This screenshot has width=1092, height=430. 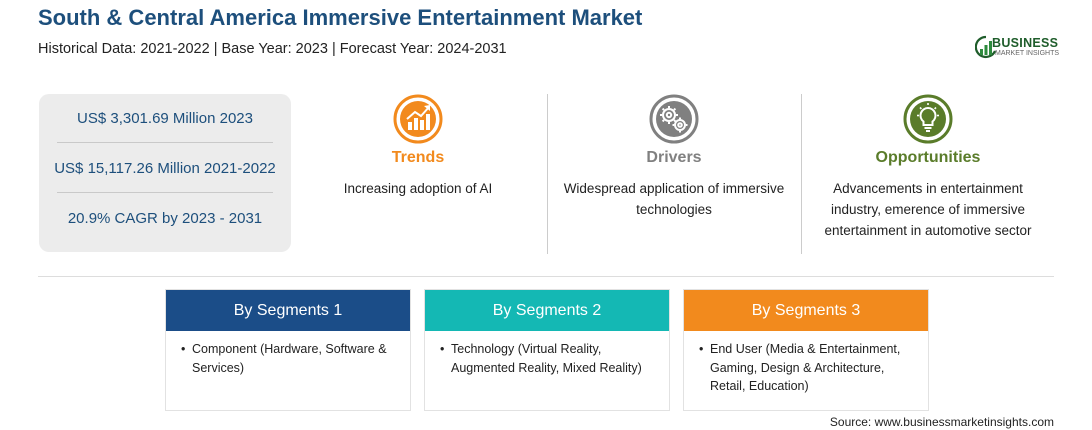 I want to click on trends-column: Trends Increasing adoption of AI, so click(x=418, y=174).